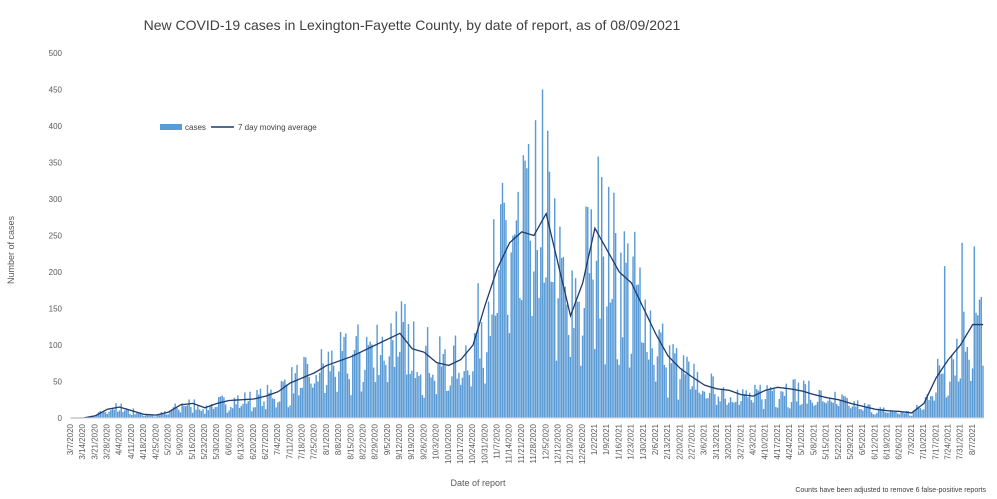 Image resolution: width=997 pixels, height=499 pixels. I want to click on x-tick-label: 11/28/2020, so click(533, 443).